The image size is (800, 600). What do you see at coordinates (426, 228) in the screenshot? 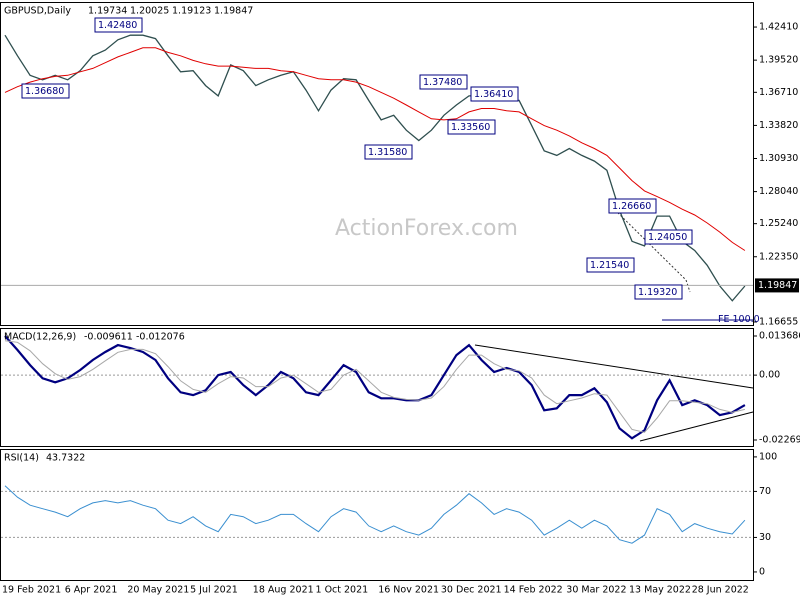
I see `watermark: ActionForex.com` at bounding box center [426, 228].